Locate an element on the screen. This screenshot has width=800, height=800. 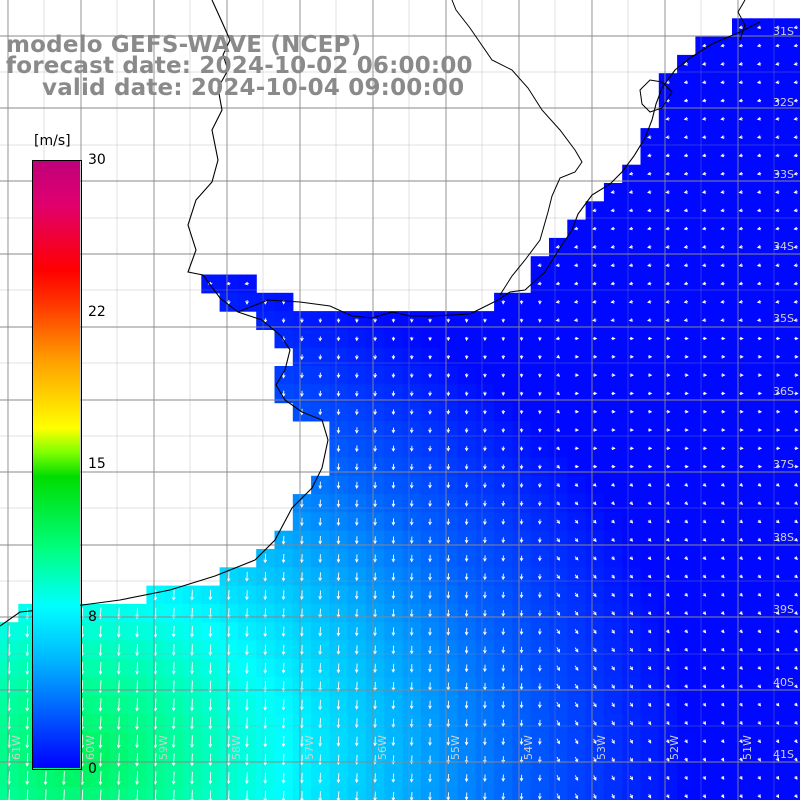
lon-label-54w: 54W is located at coordinates (528, 747).